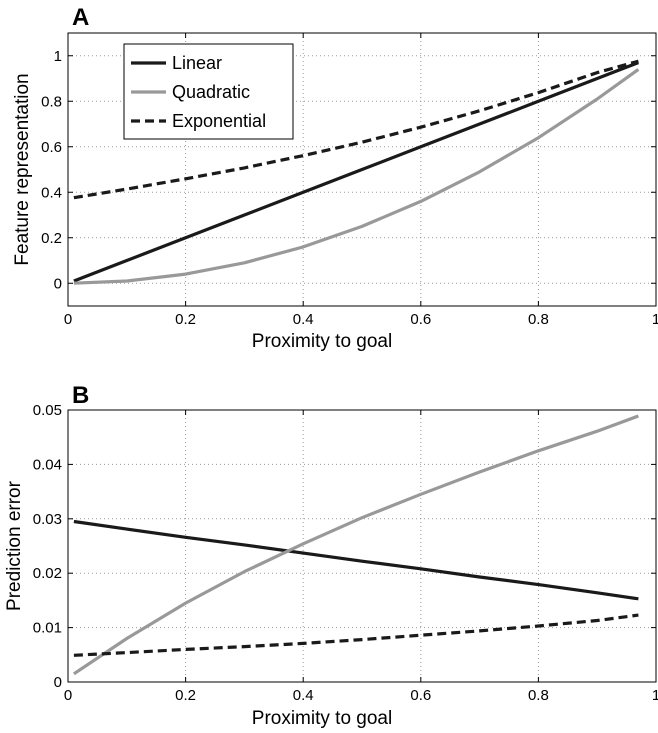 Image resolution: width=658 pixels, height=733 pixels. I want to click on legend-label-exponential: Exponential, so click(219, 121).